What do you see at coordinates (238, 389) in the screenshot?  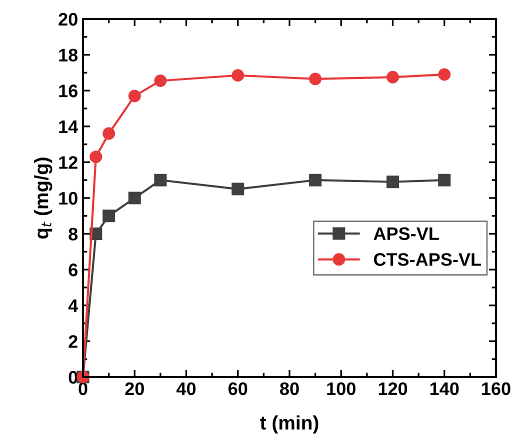 I see `x-tick-label: 60` at bounding box center [238, 389].